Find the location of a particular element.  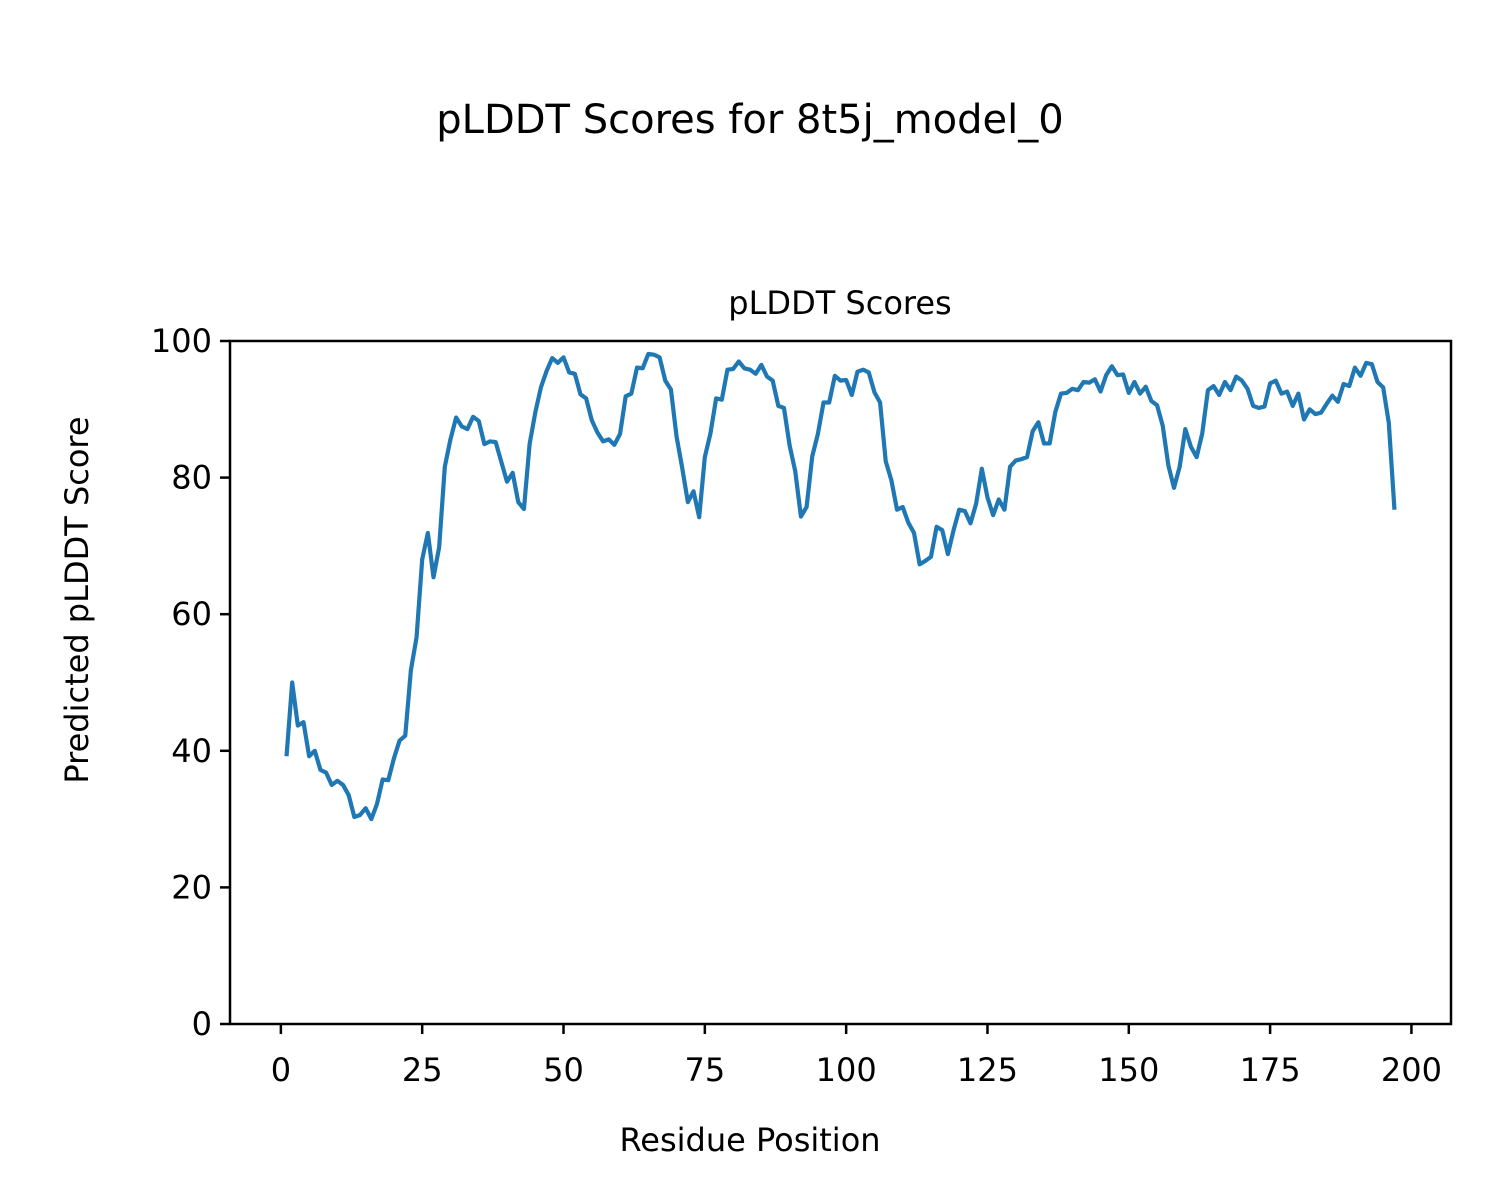

y-tick-label: 100 is located at coordinates (181, 341).